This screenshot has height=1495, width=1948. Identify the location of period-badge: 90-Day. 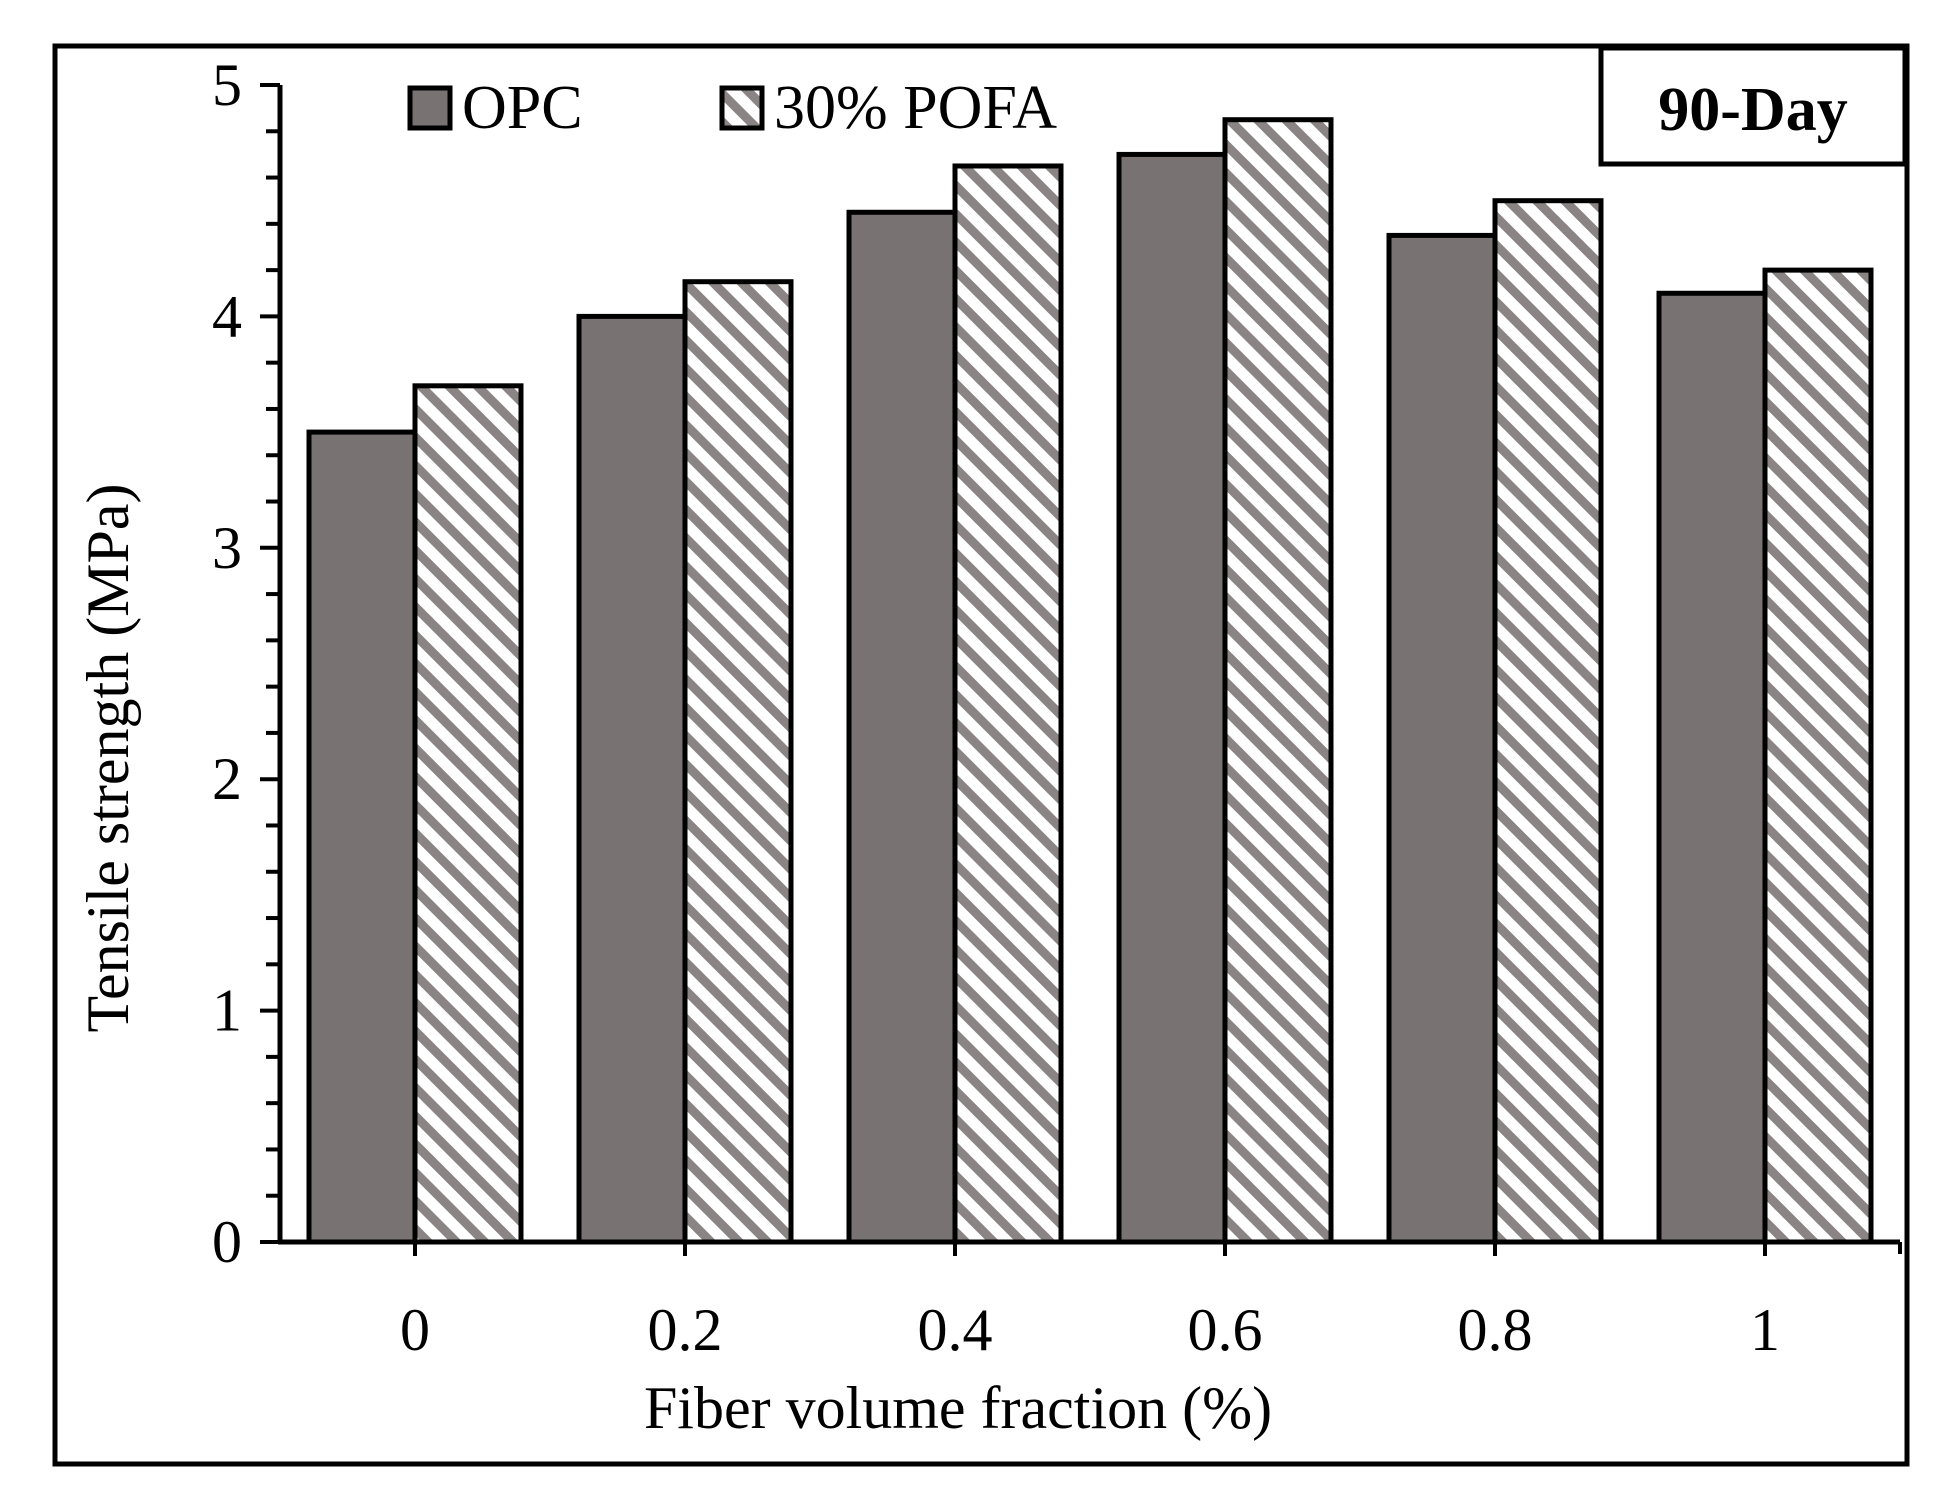
(1753, 106).